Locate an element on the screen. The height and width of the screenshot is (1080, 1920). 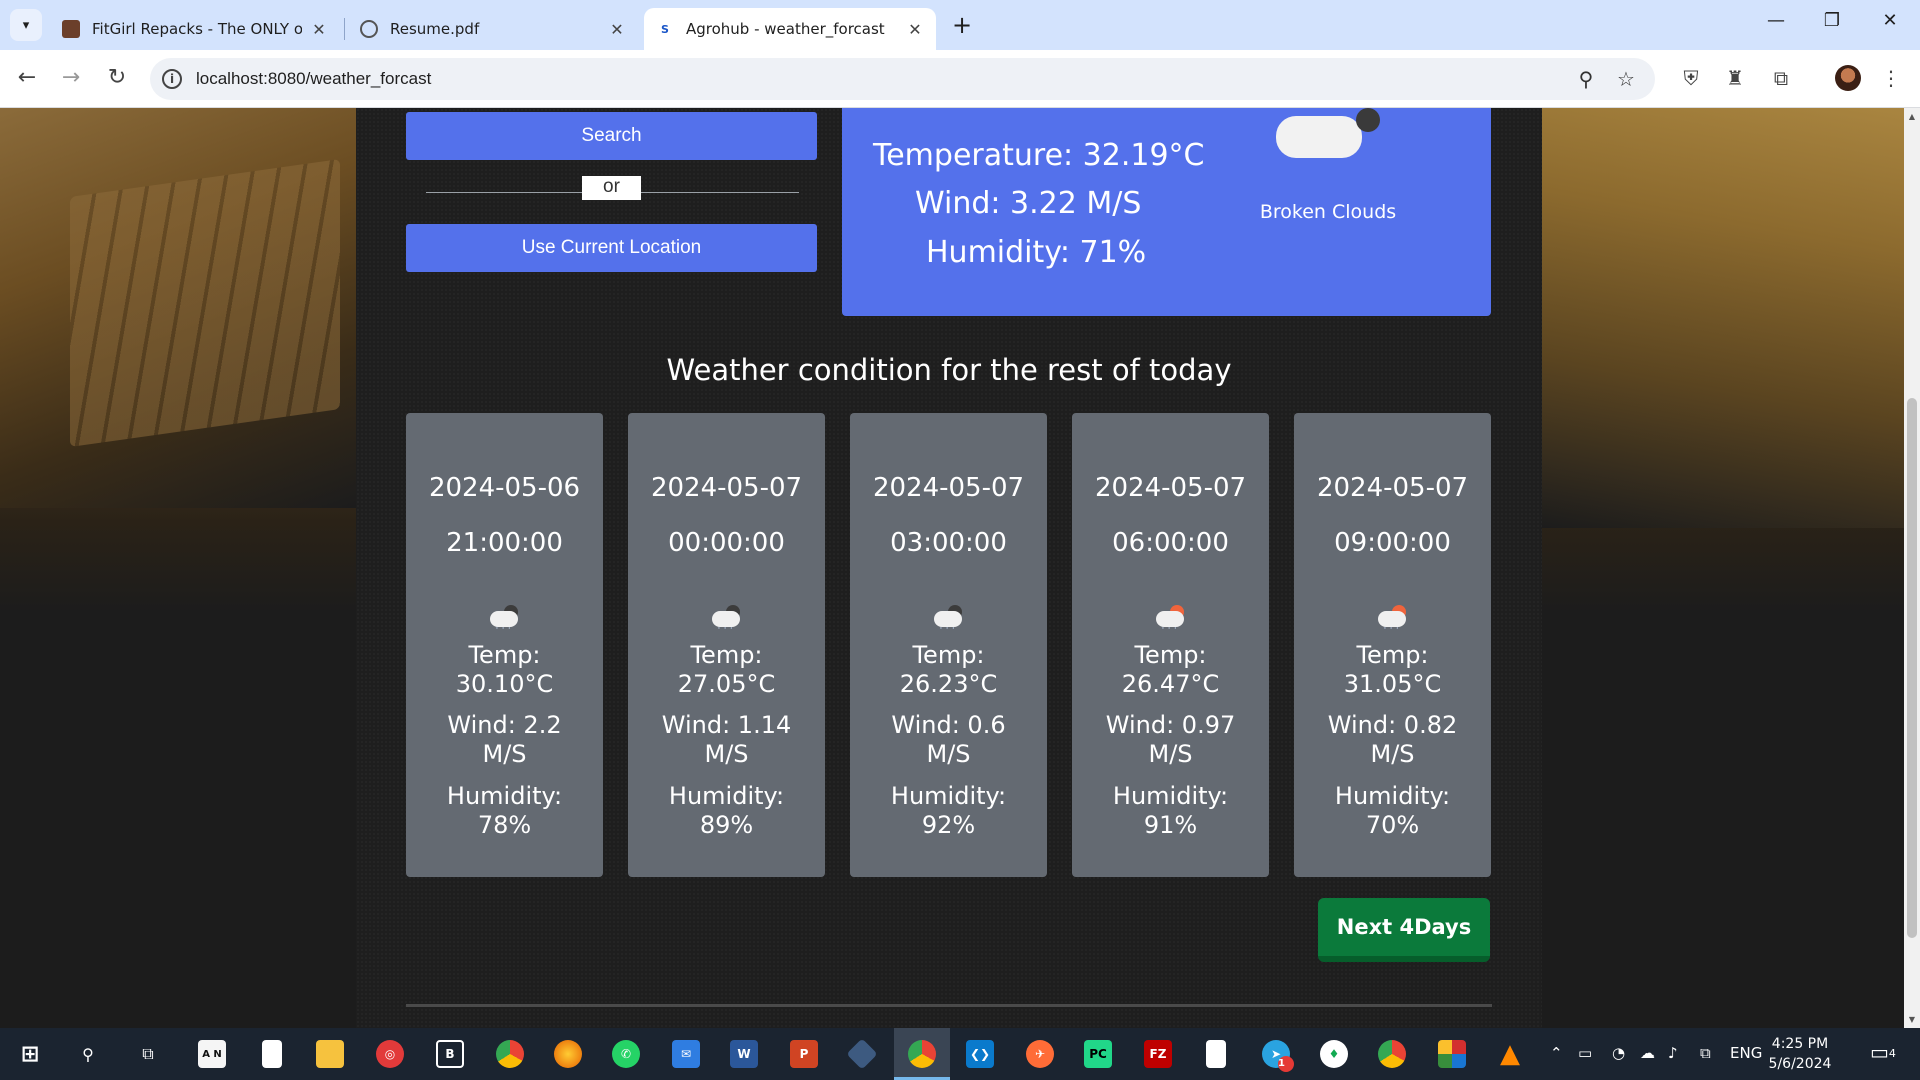
notification-center-icon: ▭4 is located at coordinates (1883, 1052).